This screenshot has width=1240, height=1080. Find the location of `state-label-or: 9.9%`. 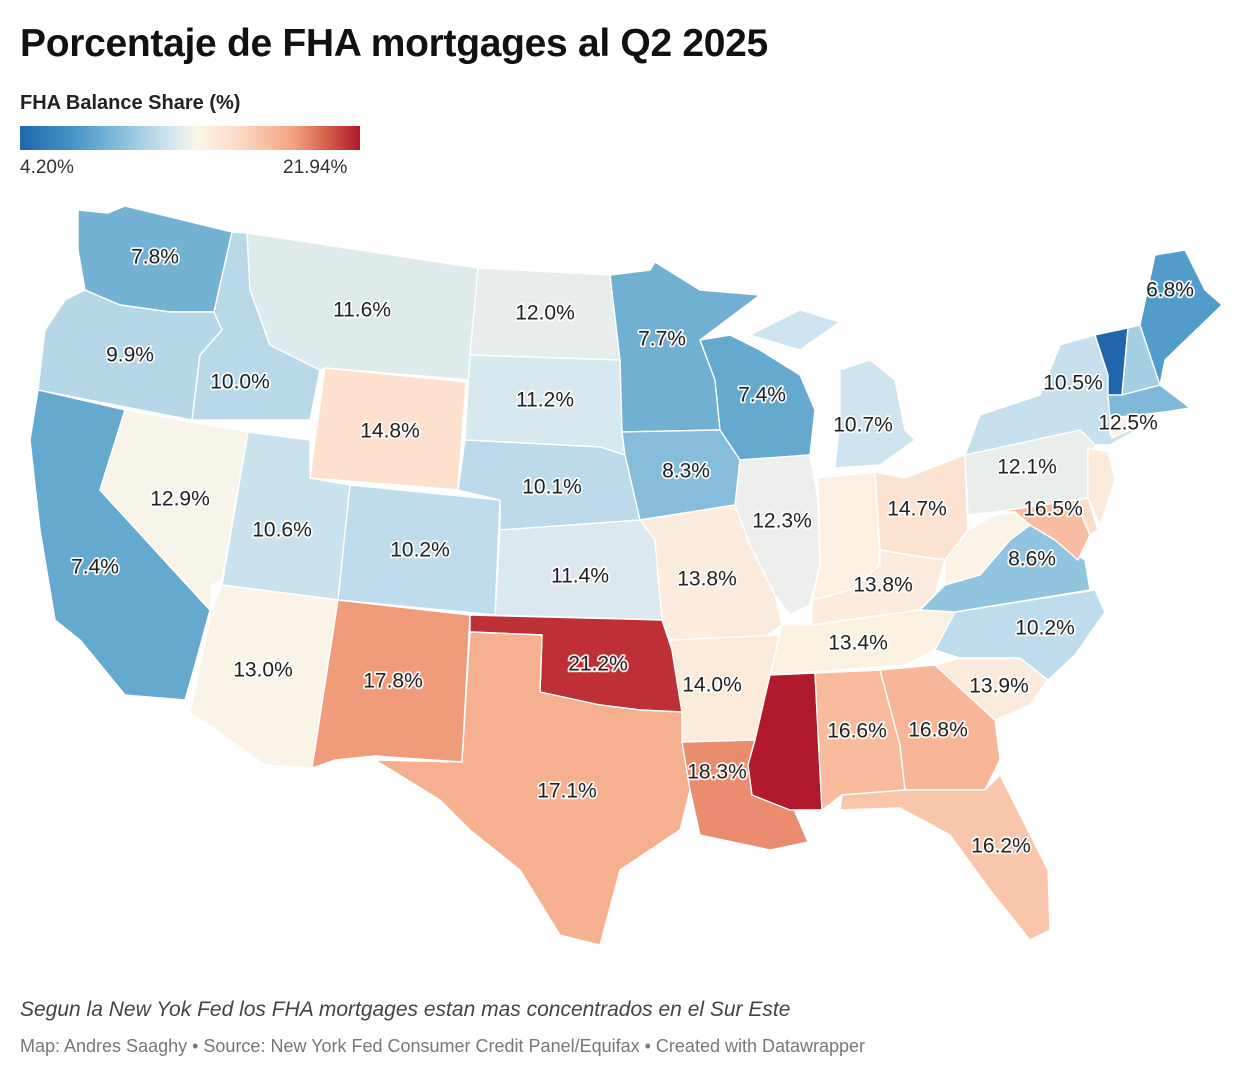

state-label-or: 9.9% is located at coordinates (130, 355).